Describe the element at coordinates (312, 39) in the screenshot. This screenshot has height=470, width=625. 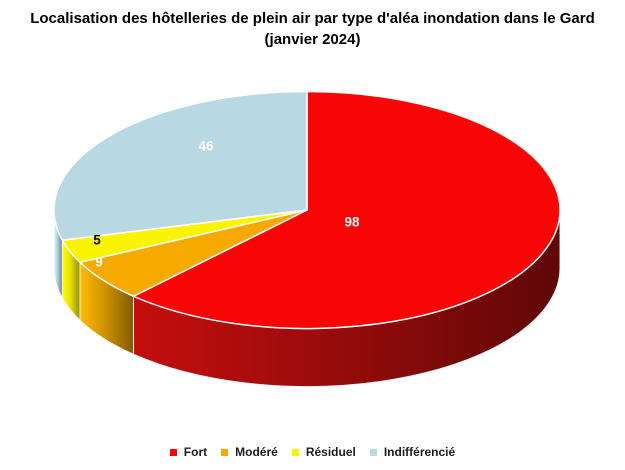
I see `chart-title-line2: (janvier 2024)` at that location.